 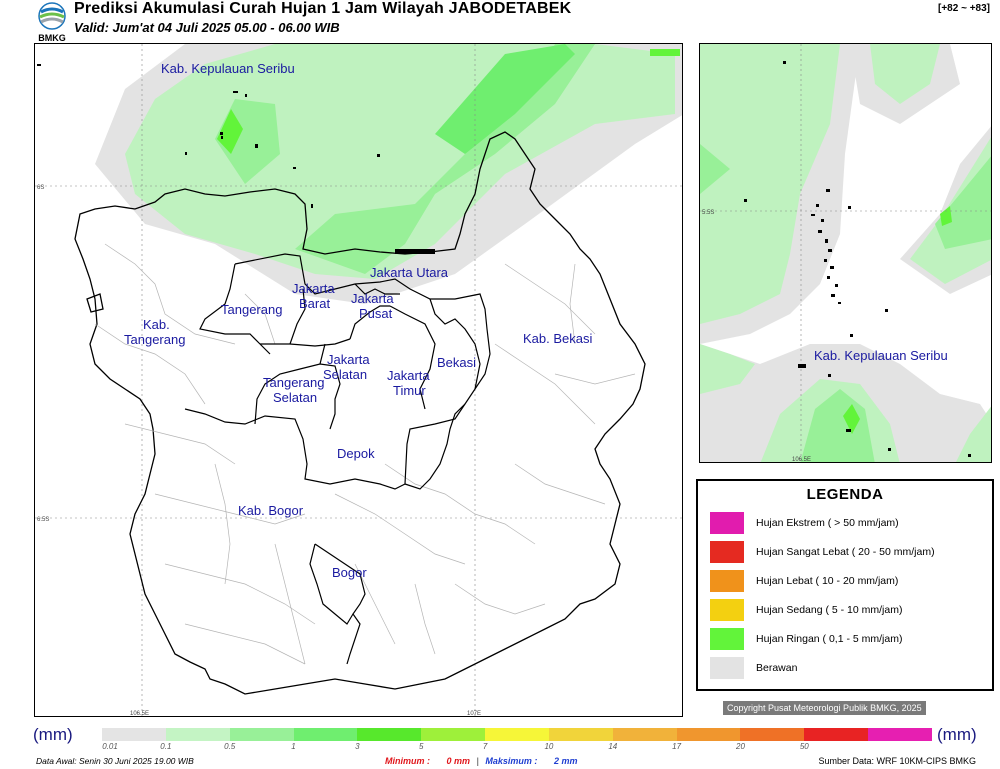 I want to click on legend-item-hujan-ekstrem: Hujan Ekstrem ( > 50 mm/jam), so click(x=804, y=523).